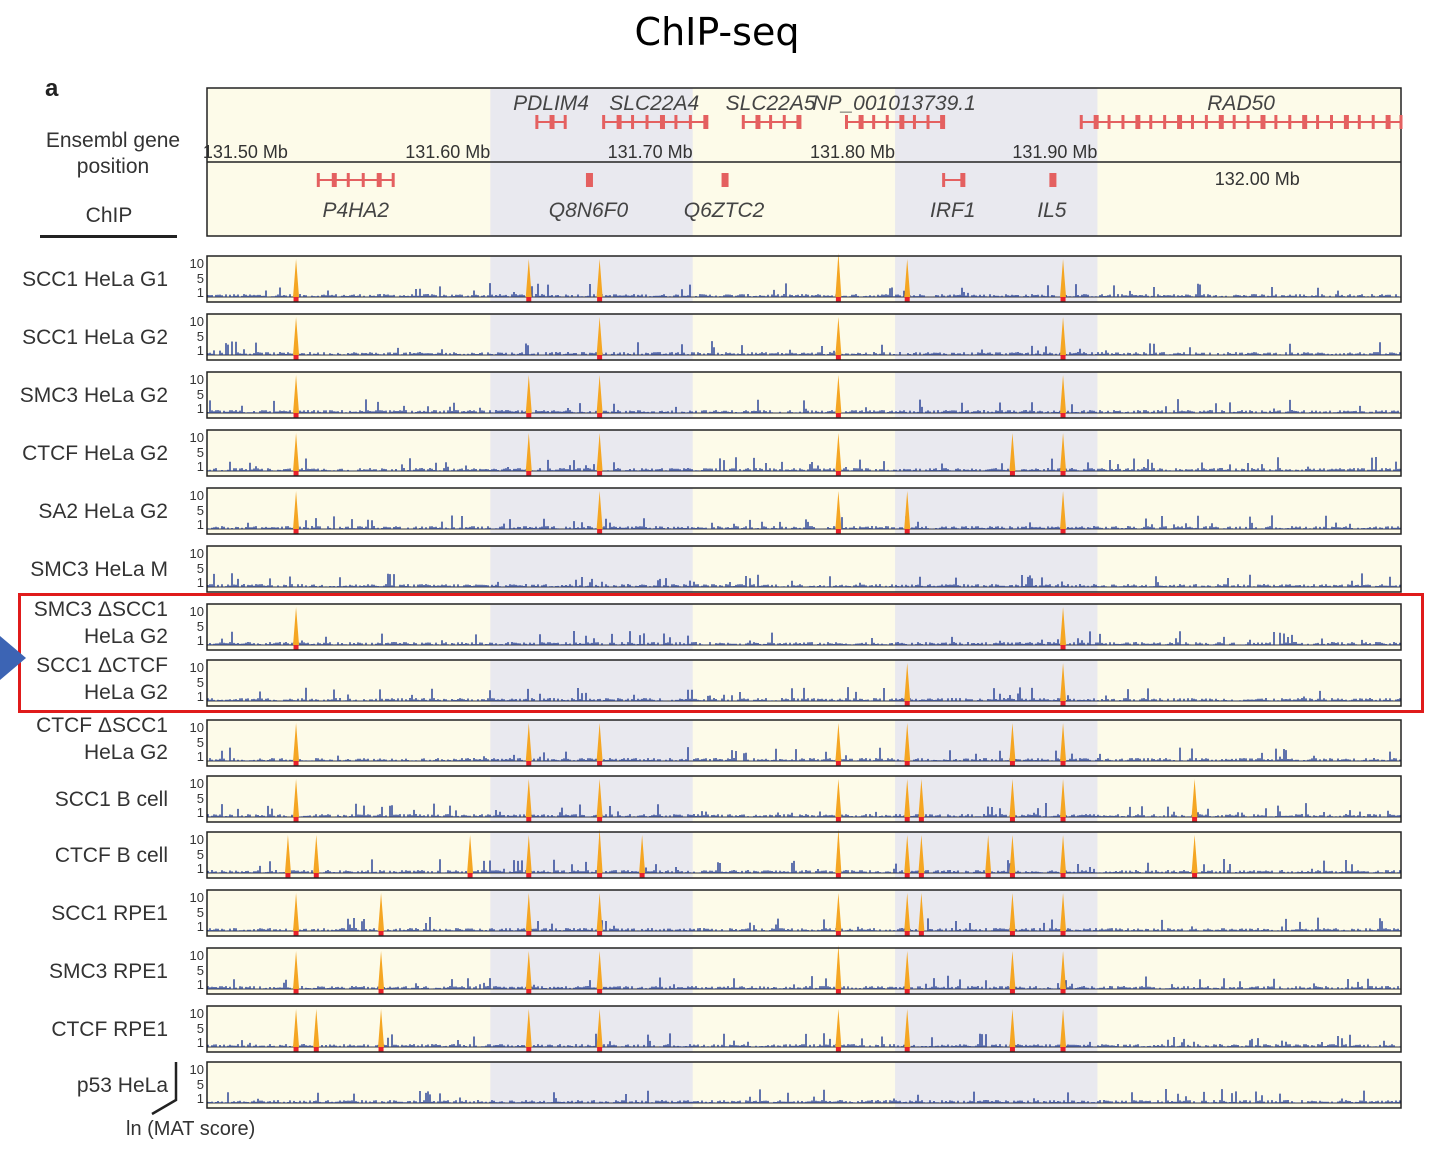 The height and width of the screenshot is (1150, 1434). I want to click on track-label: SCC1 HeLa G2, so click(84, 337).